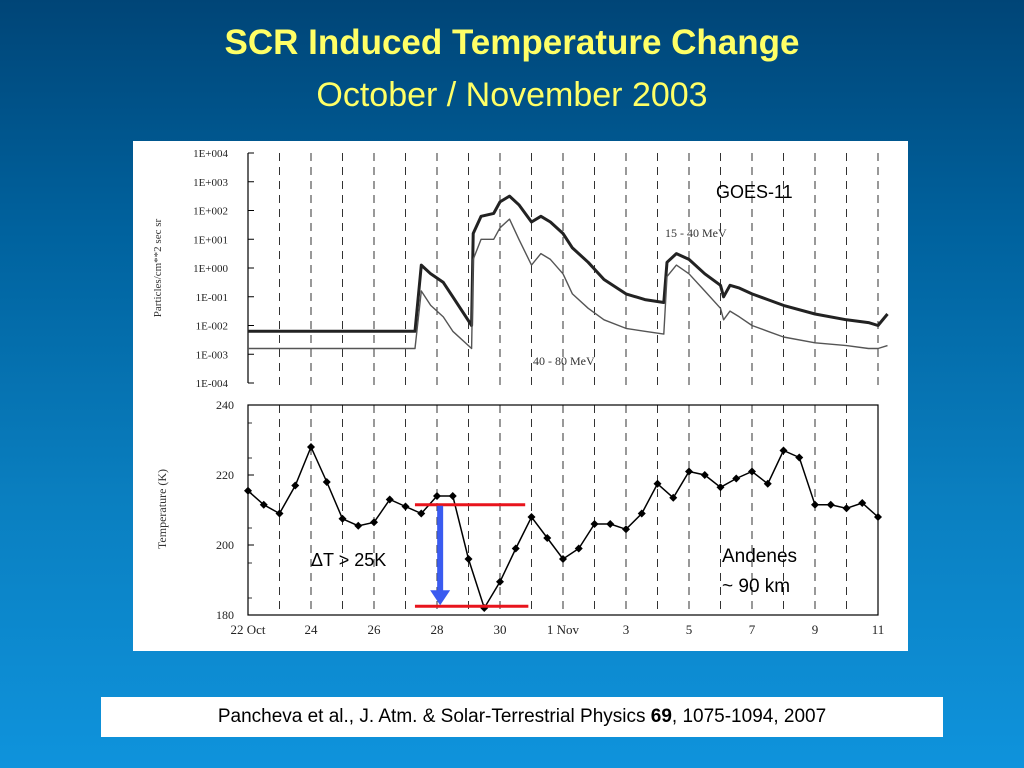  I want to click on slide-subtitle: October / November 2003, so click(512, 95).